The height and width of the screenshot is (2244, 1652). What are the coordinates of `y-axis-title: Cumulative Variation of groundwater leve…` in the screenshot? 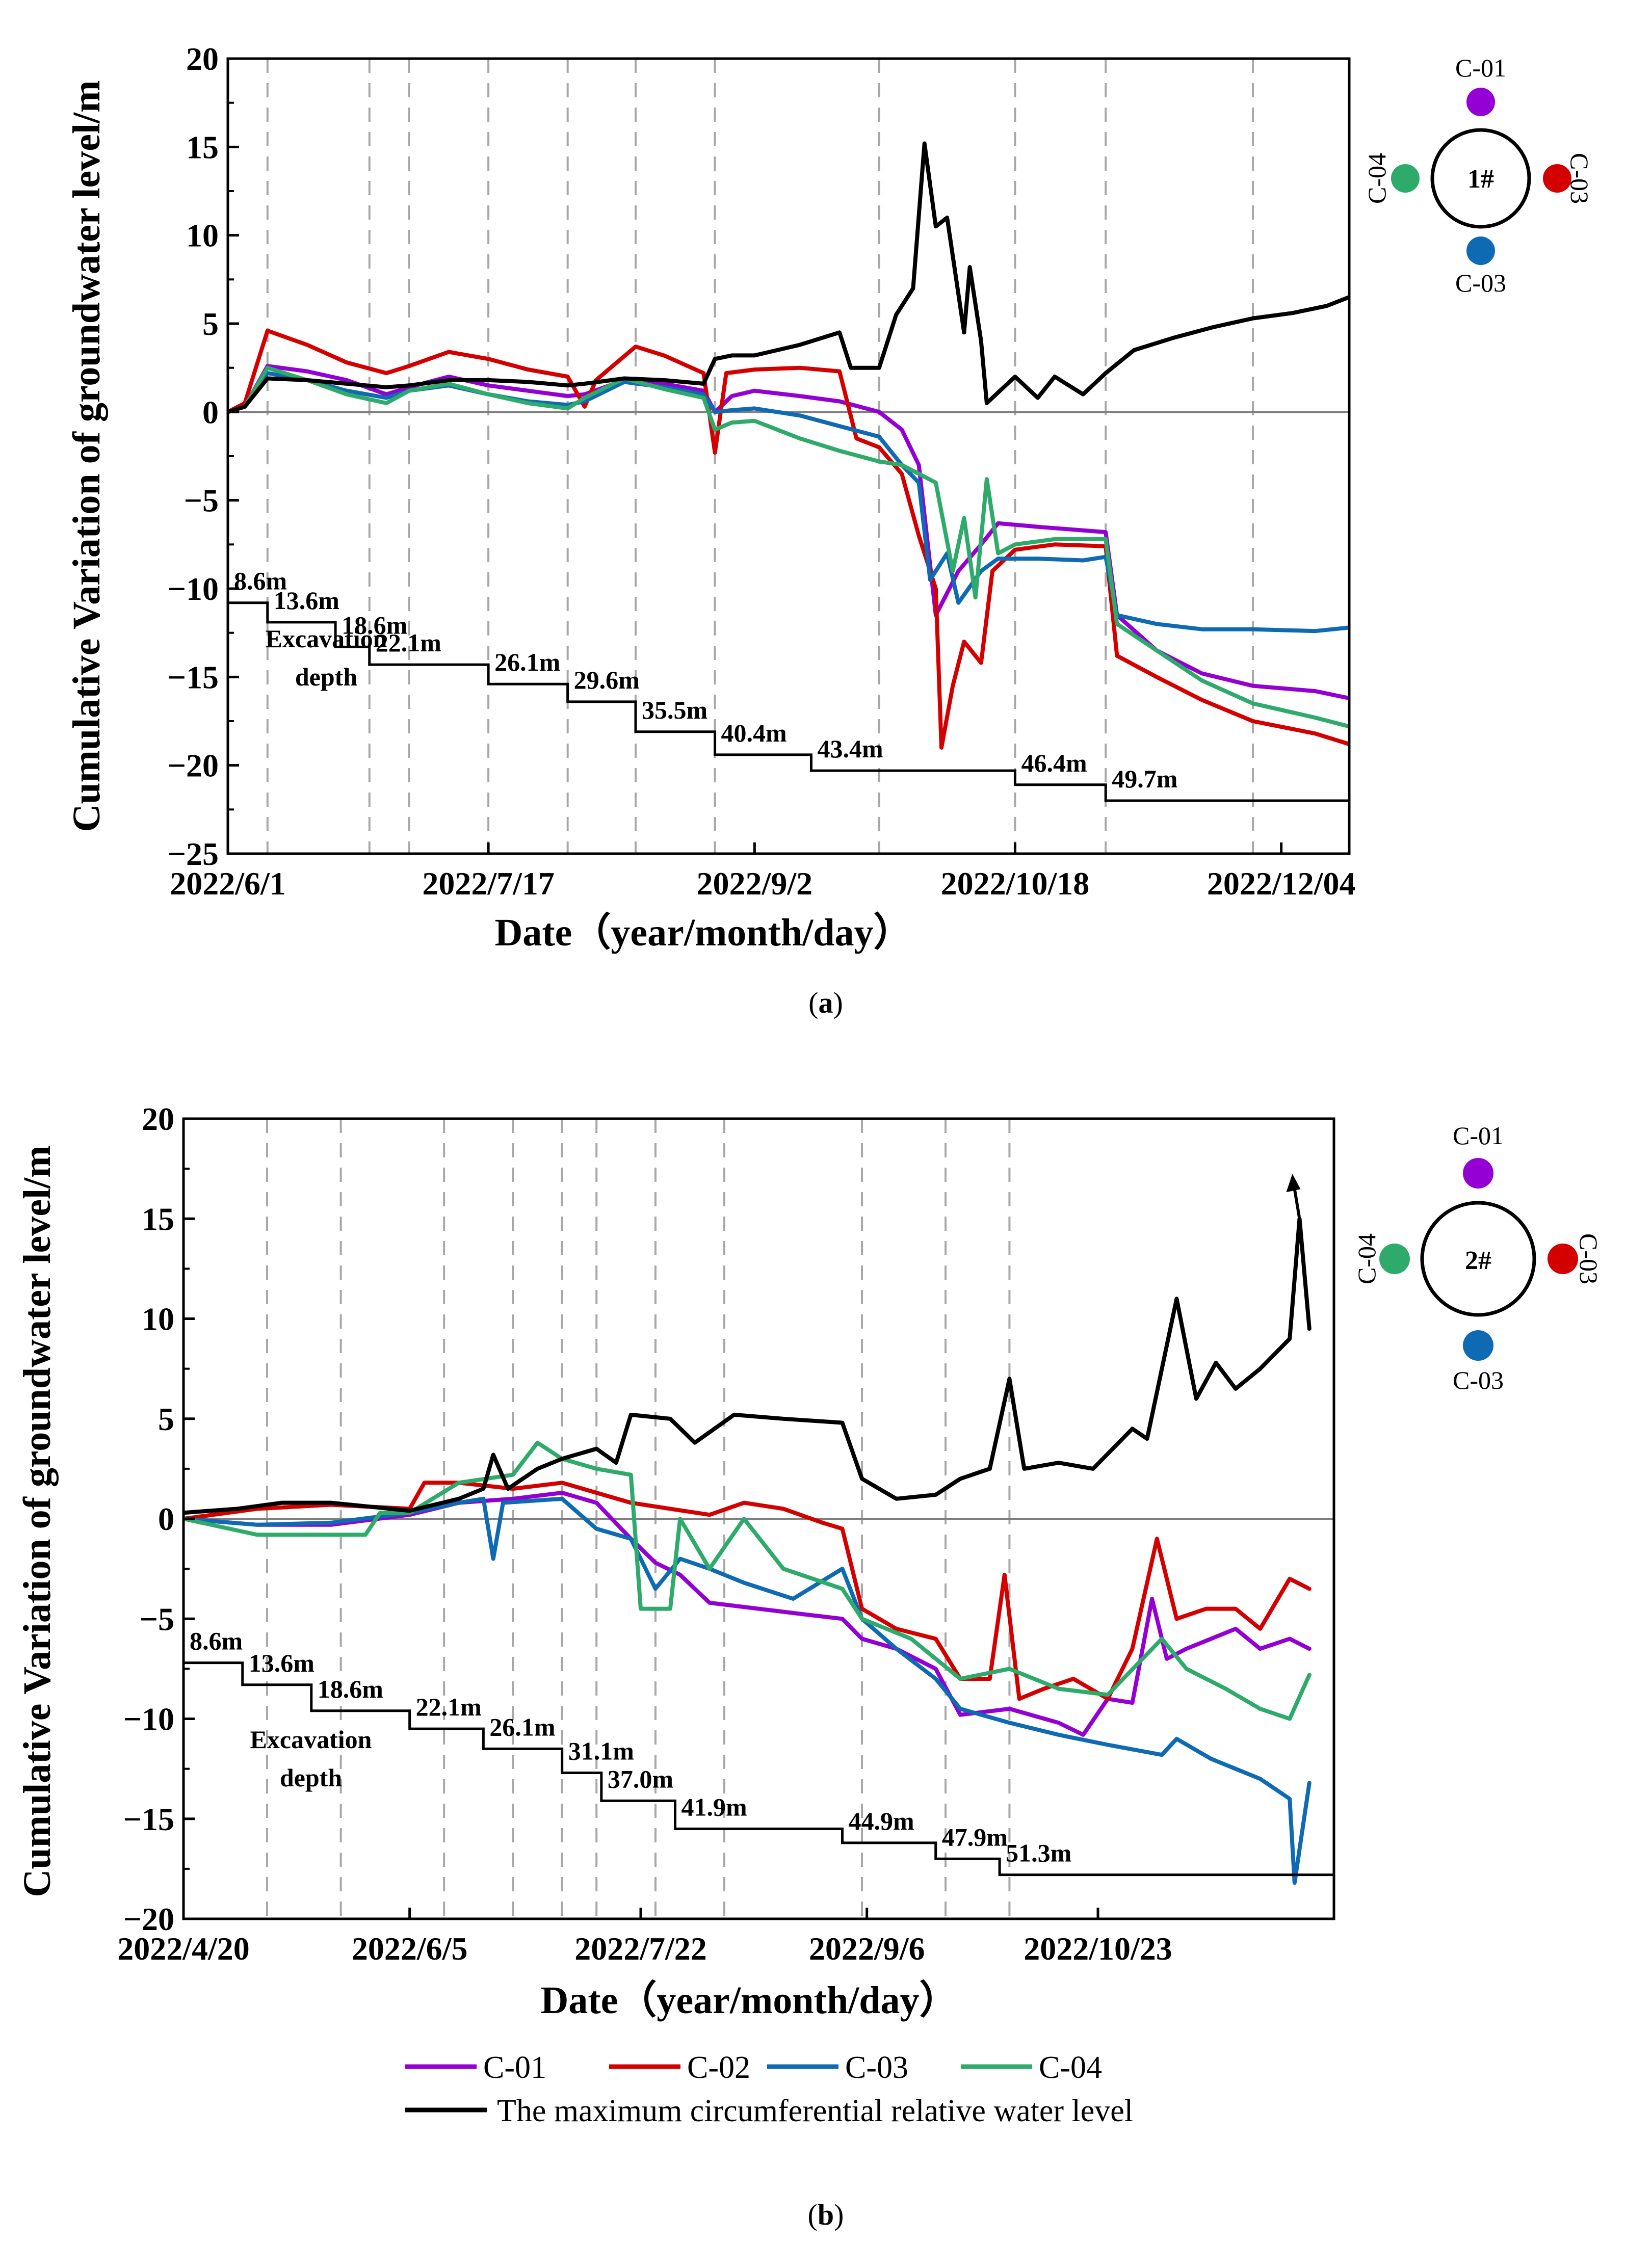 It's located at (87, 456).